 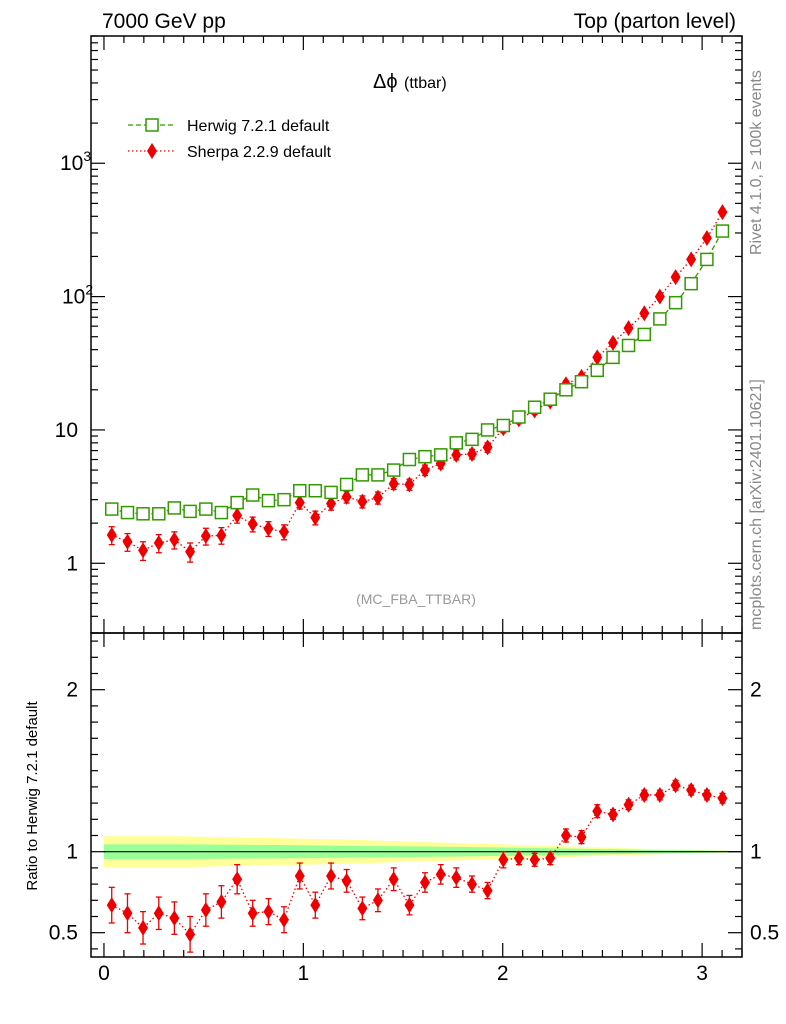 I want to click on x-tick-label: 1, so click(x=304, y=973).